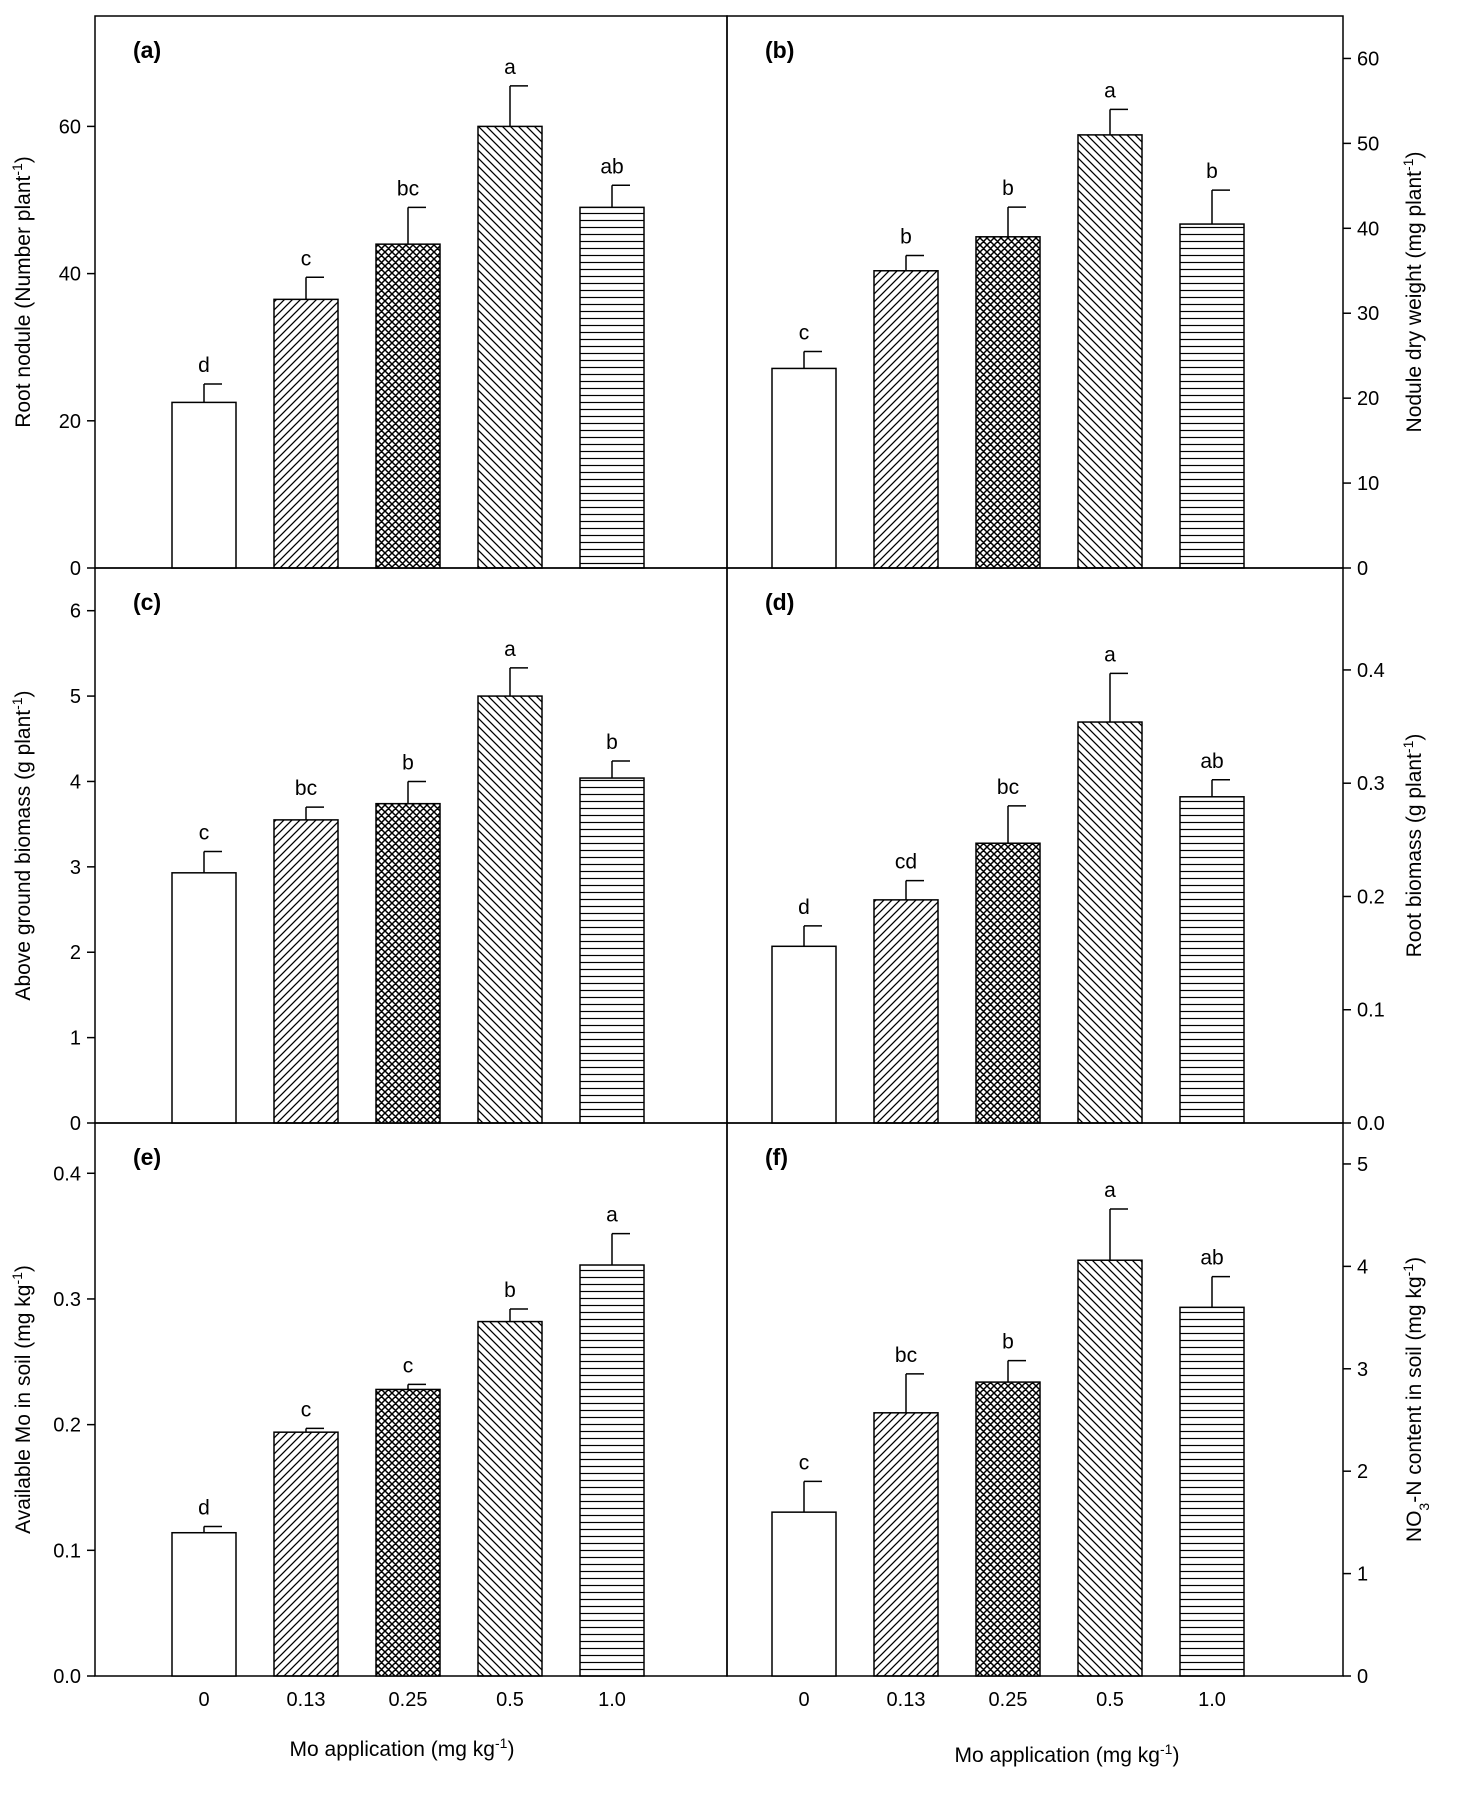 The image size is (1457, 1808). I want to click on y-tick-label: 10, so click(1368, 484).